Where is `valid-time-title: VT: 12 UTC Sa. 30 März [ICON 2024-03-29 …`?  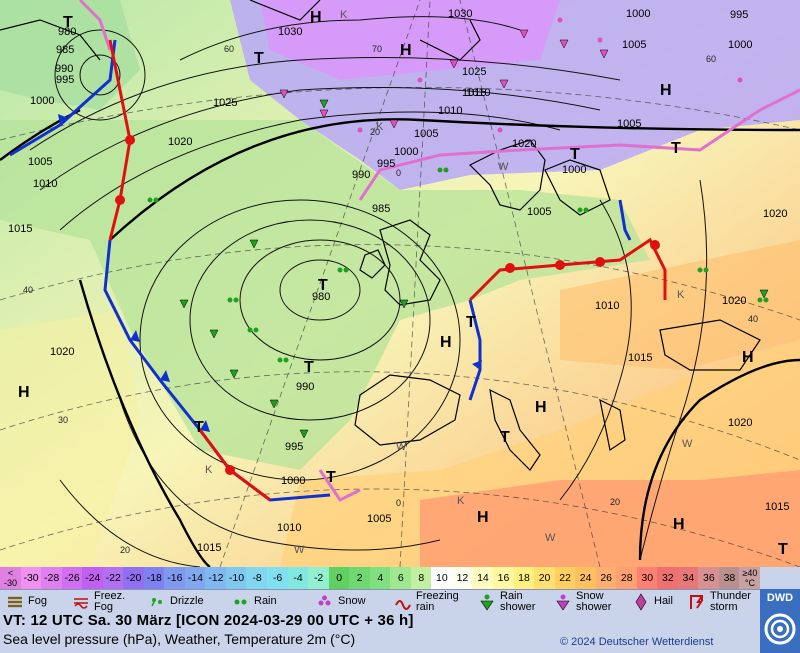 valid-time-title: VT: 12 UTC Sa. 30 März [ICON 2024-03-29 … is located at coordinates (208, 620).